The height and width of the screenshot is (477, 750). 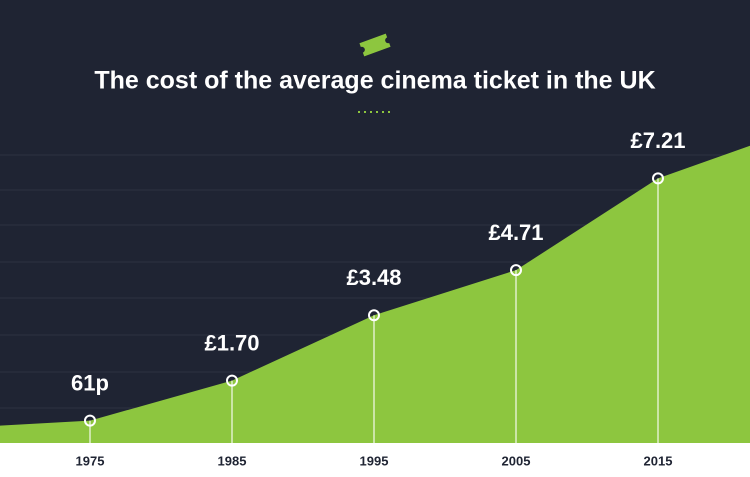 What do you see at coordinates (90, 460) in the screenshot?
I see `x-tick-label: 1975` at bounding box center [90, 460].